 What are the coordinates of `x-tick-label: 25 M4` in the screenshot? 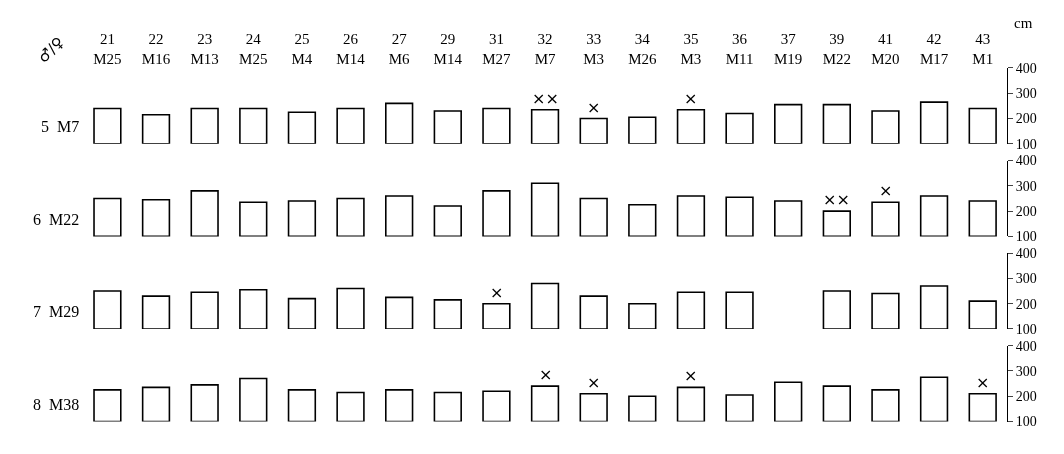 It's located at (302, 49).